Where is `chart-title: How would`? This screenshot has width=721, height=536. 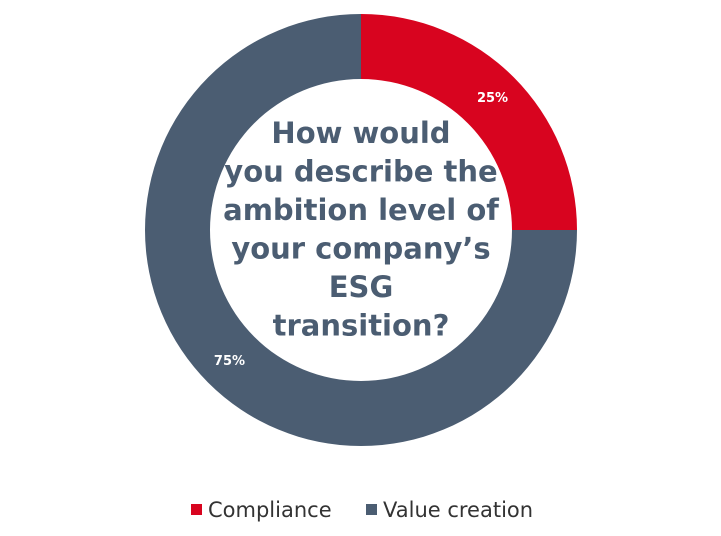 chart-title: How would is located at coordinates (360, 133).